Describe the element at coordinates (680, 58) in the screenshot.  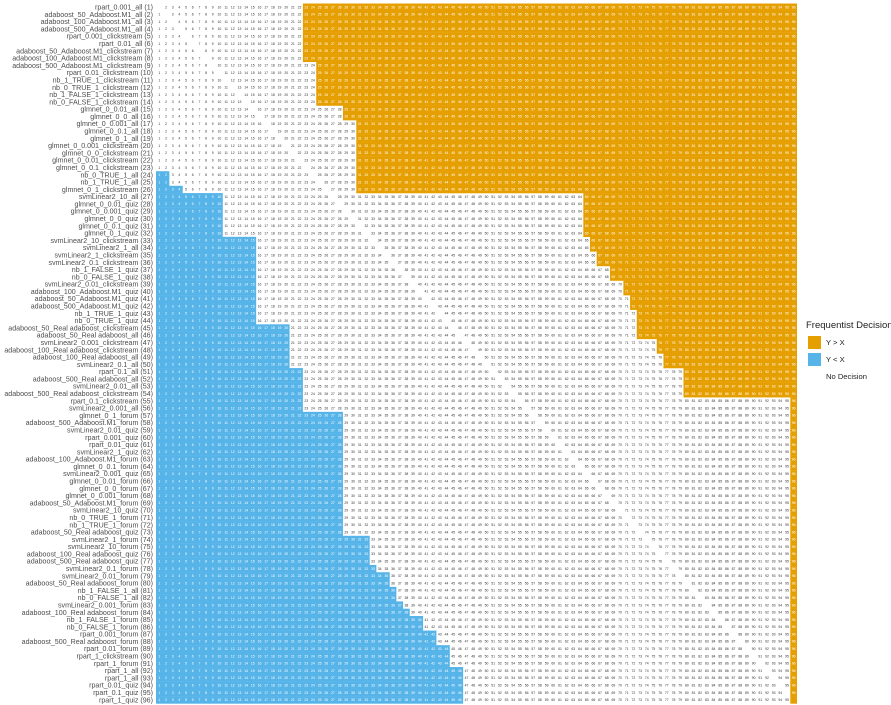
I see `cell-label: 79` at that location.